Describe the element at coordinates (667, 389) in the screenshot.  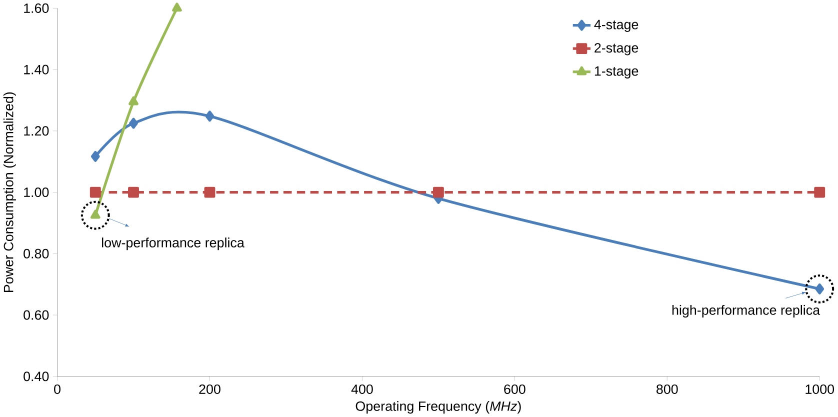
I see `x-tick-label: 800` at that location.